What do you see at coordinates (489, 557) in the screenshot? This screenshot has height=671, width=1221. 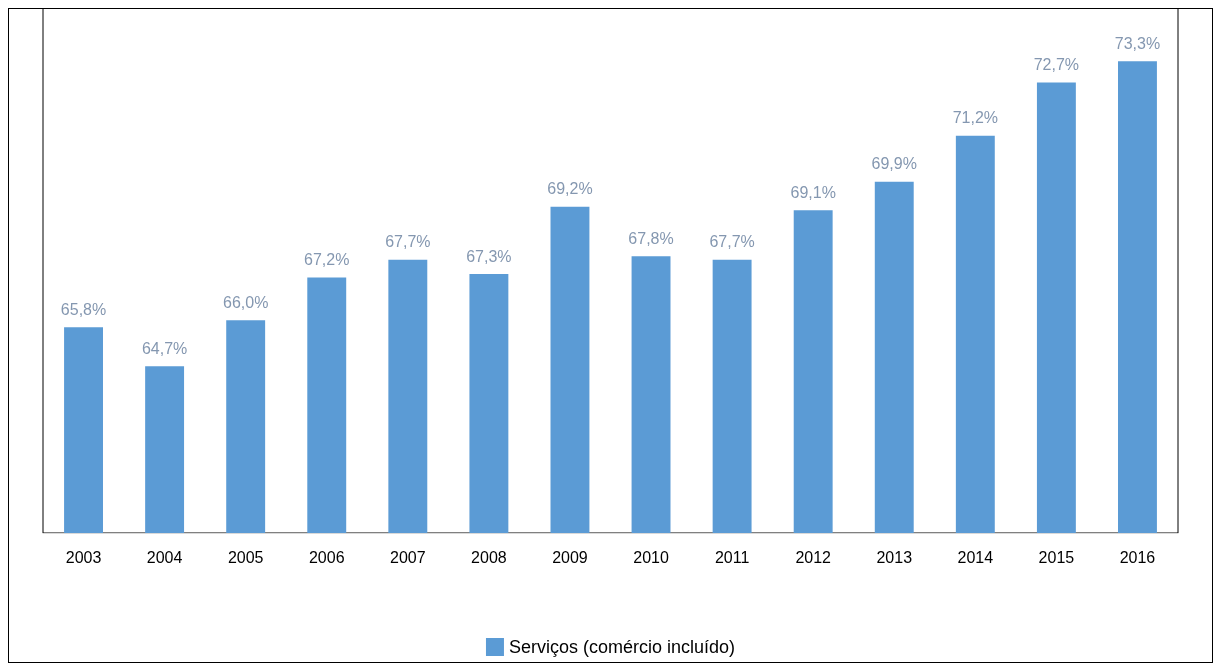 I see `x-tick-label: 2008` at bounding box center [489, 557].